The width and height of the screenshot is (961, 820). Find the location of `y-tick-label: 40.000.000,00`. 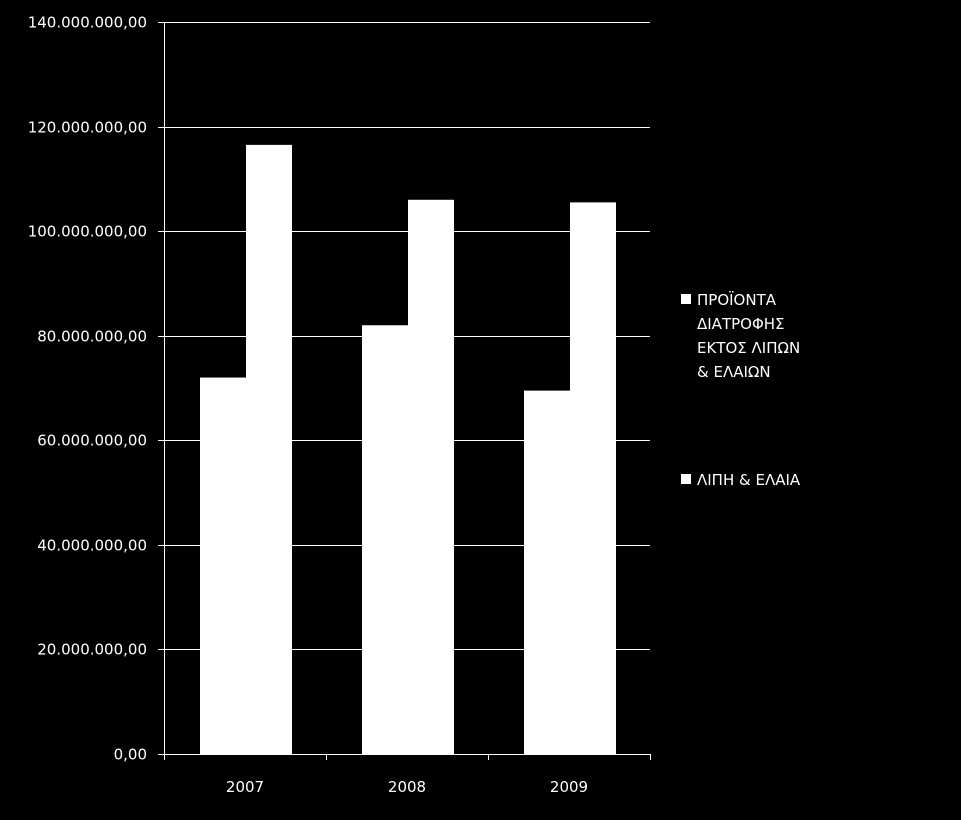

y-tick-label: 40.000.000,00 is located at coordinates (92, 546).